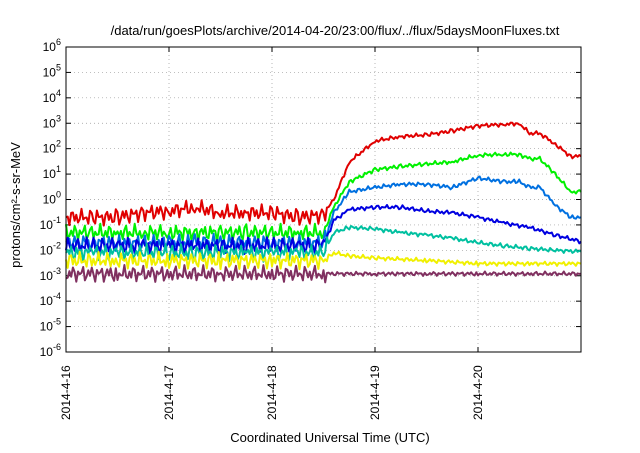 This screenshot has height=453, width=640. What do you see at coordinates (50, 299) in the screenshot?
I see `y-tick-label: 10⁻⁴` at bounding box center [50, 299].